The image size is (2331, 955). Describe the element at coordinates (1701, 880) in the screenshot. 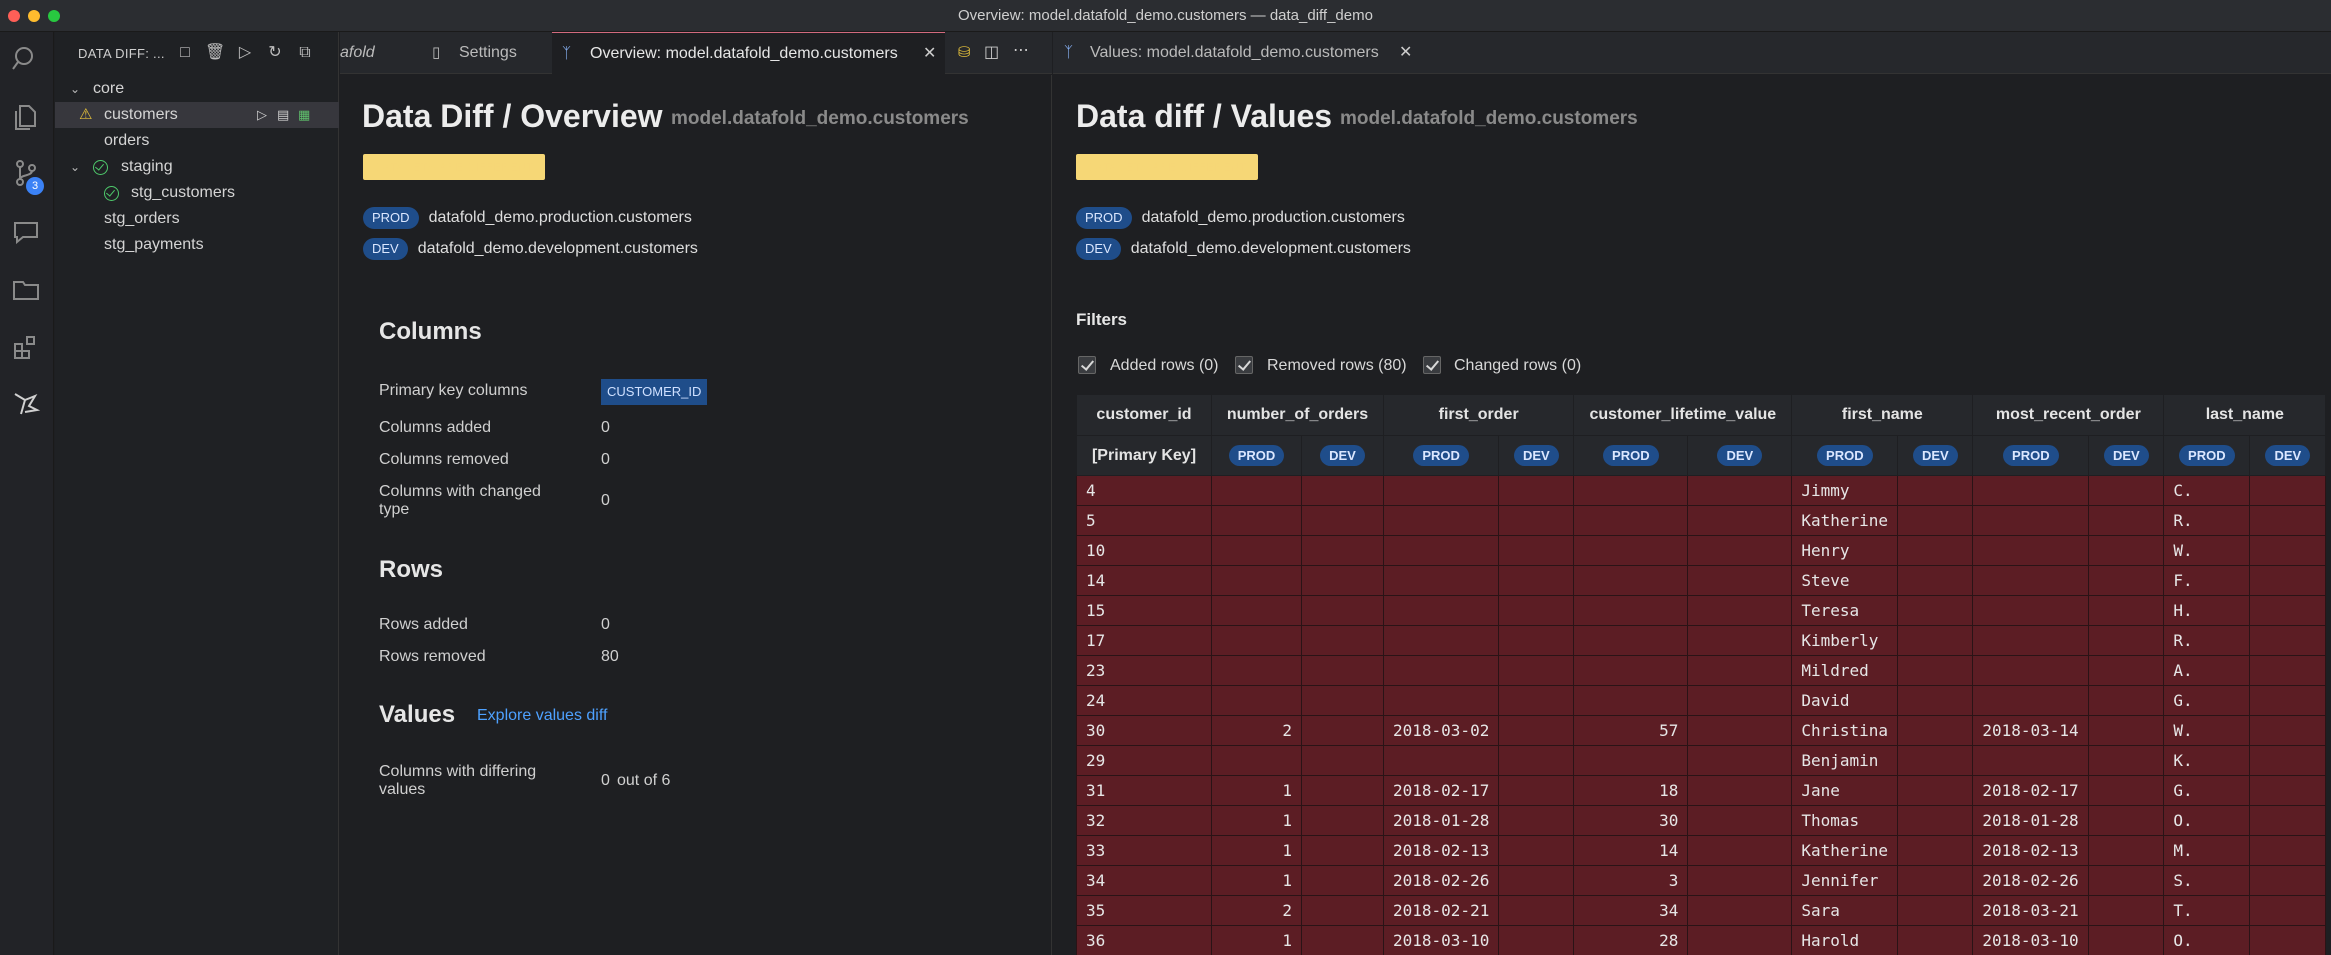

I see `table-row: 34 1 2018-02-26 3 Jennifer 2018-02-26 S.` at that location.